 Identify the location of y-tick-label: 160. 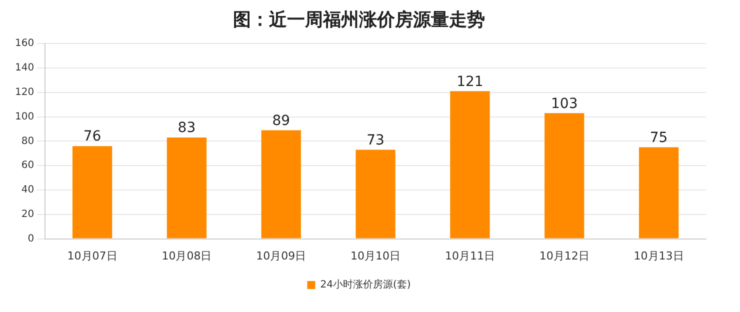
(24, 44).